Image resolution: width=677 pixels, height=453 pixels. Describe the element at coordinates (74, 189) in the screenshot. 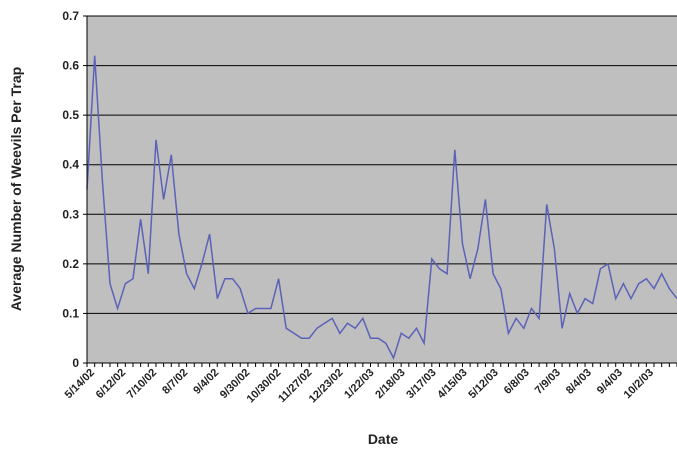

I see `y-axis-ticks: 0 0.1 0.2 0.3 0.4 0.5 0.6 0.7` at that location.